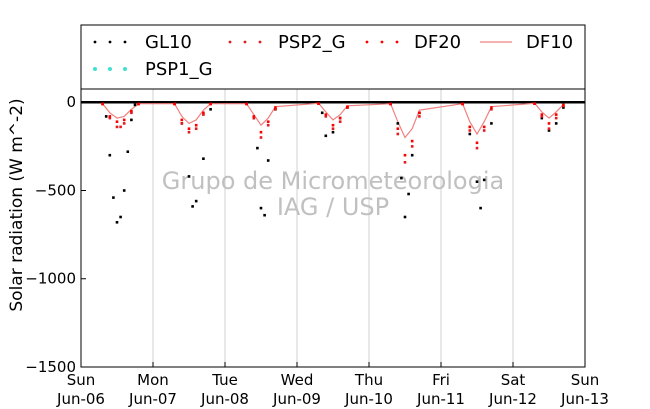 This screenshot has height=409, width=650. Describe the element at coordinates (312, 42) in the screenshot. I see `legend-psp2-g-label: PSP2_G` at that location.